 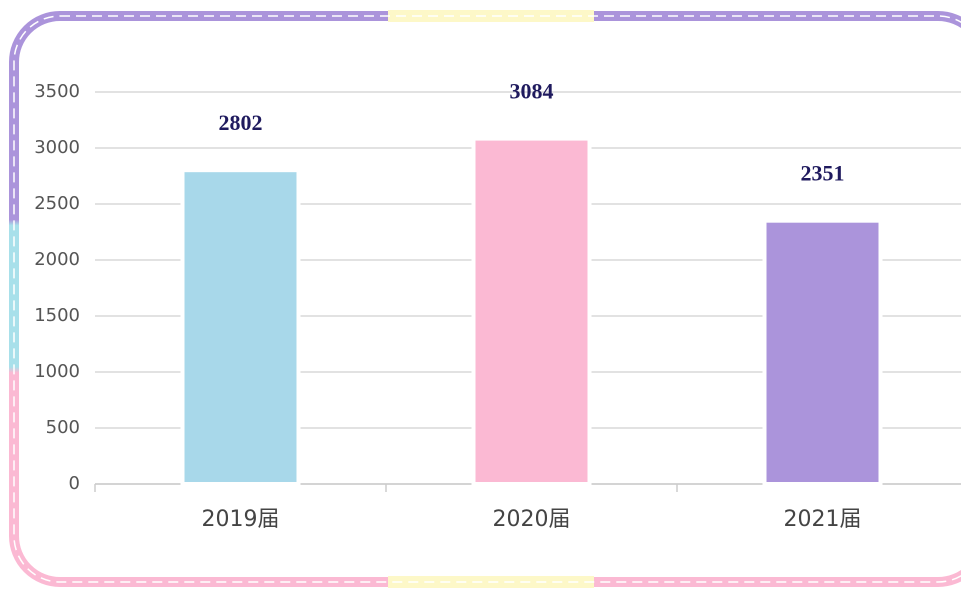 I want to click on x-tick-label: 2021届, so click(x=823, y=519).